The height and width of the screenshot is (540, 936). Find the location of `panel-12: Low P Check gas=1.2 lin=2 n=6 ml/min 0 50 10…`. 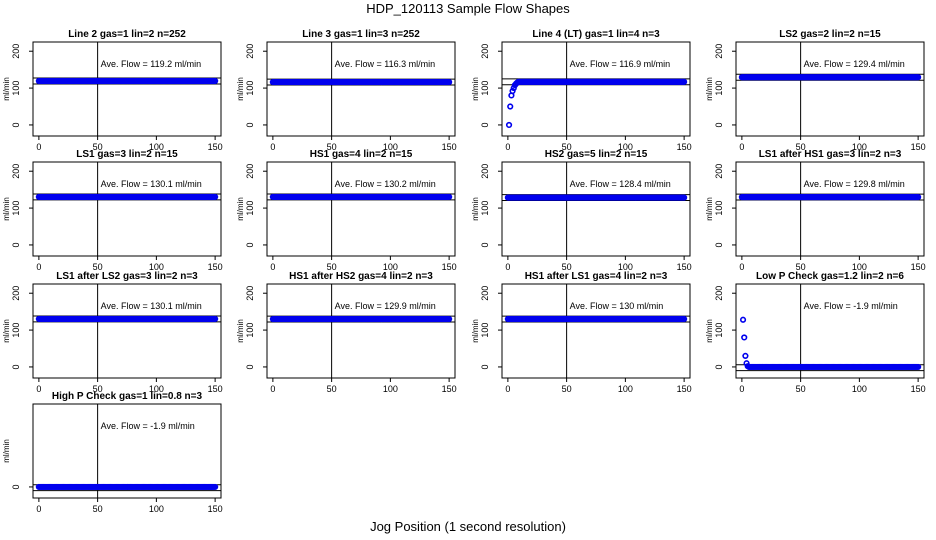

panel-12: Low P Check gas=1.2 lin=2 n=6 ml/min 0 50 10… is located at coordinates (815, 332).